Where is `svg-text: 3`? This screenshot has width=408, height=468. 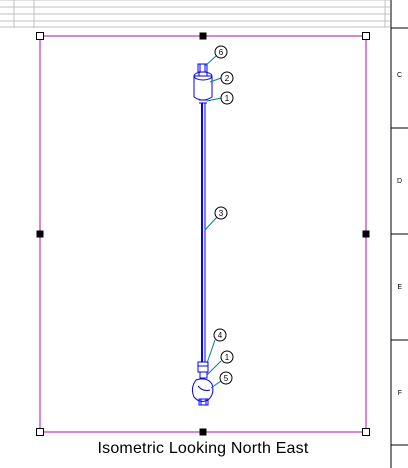 svg-text: 3 is located at coordinates (221, 213).